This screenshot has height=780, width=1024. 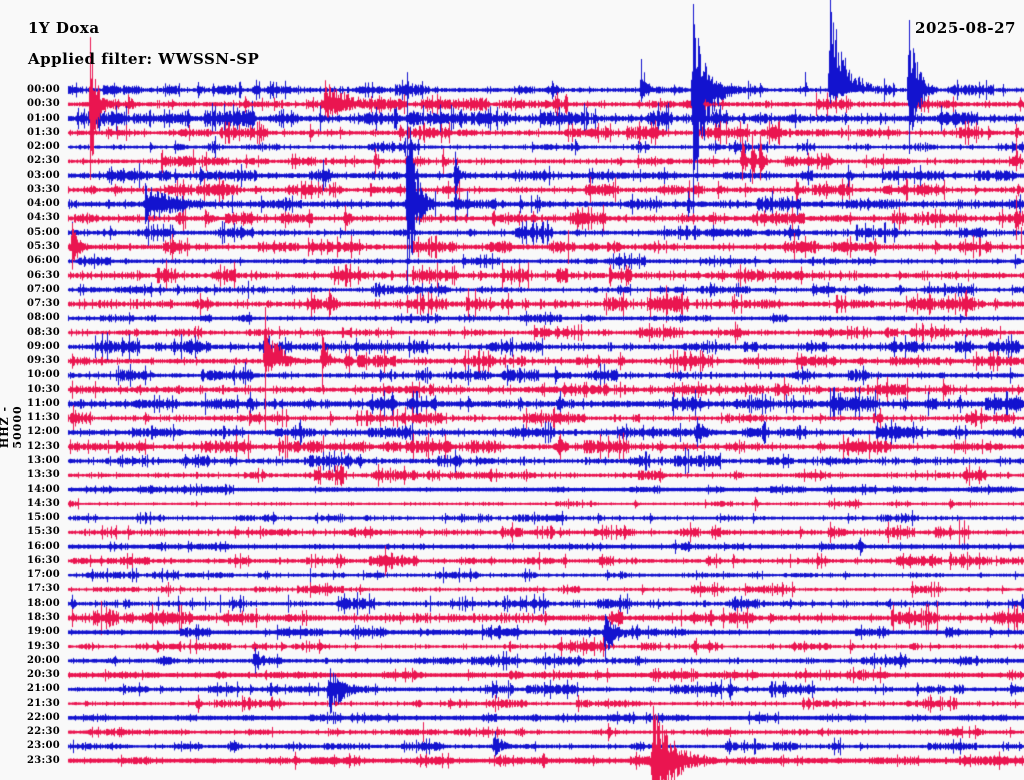 I want to click on time-label-01:30: 01:30, so click(x=43, y=132).